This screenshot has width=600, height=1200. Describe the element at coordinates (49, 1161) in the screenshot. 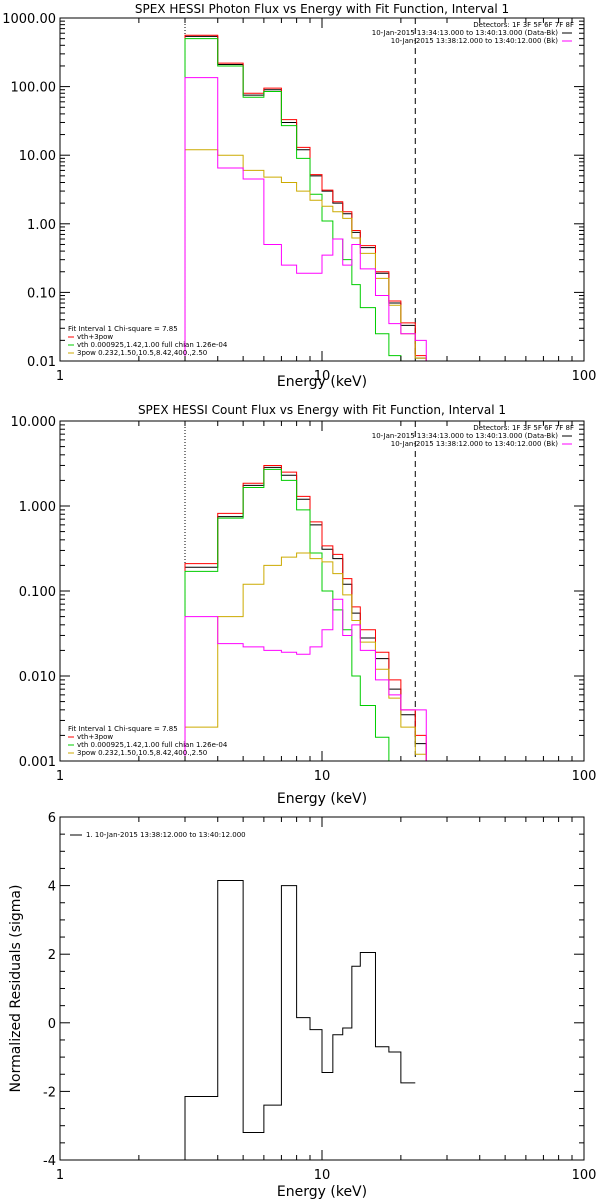

I see `y-tick-label: -4` at that location.